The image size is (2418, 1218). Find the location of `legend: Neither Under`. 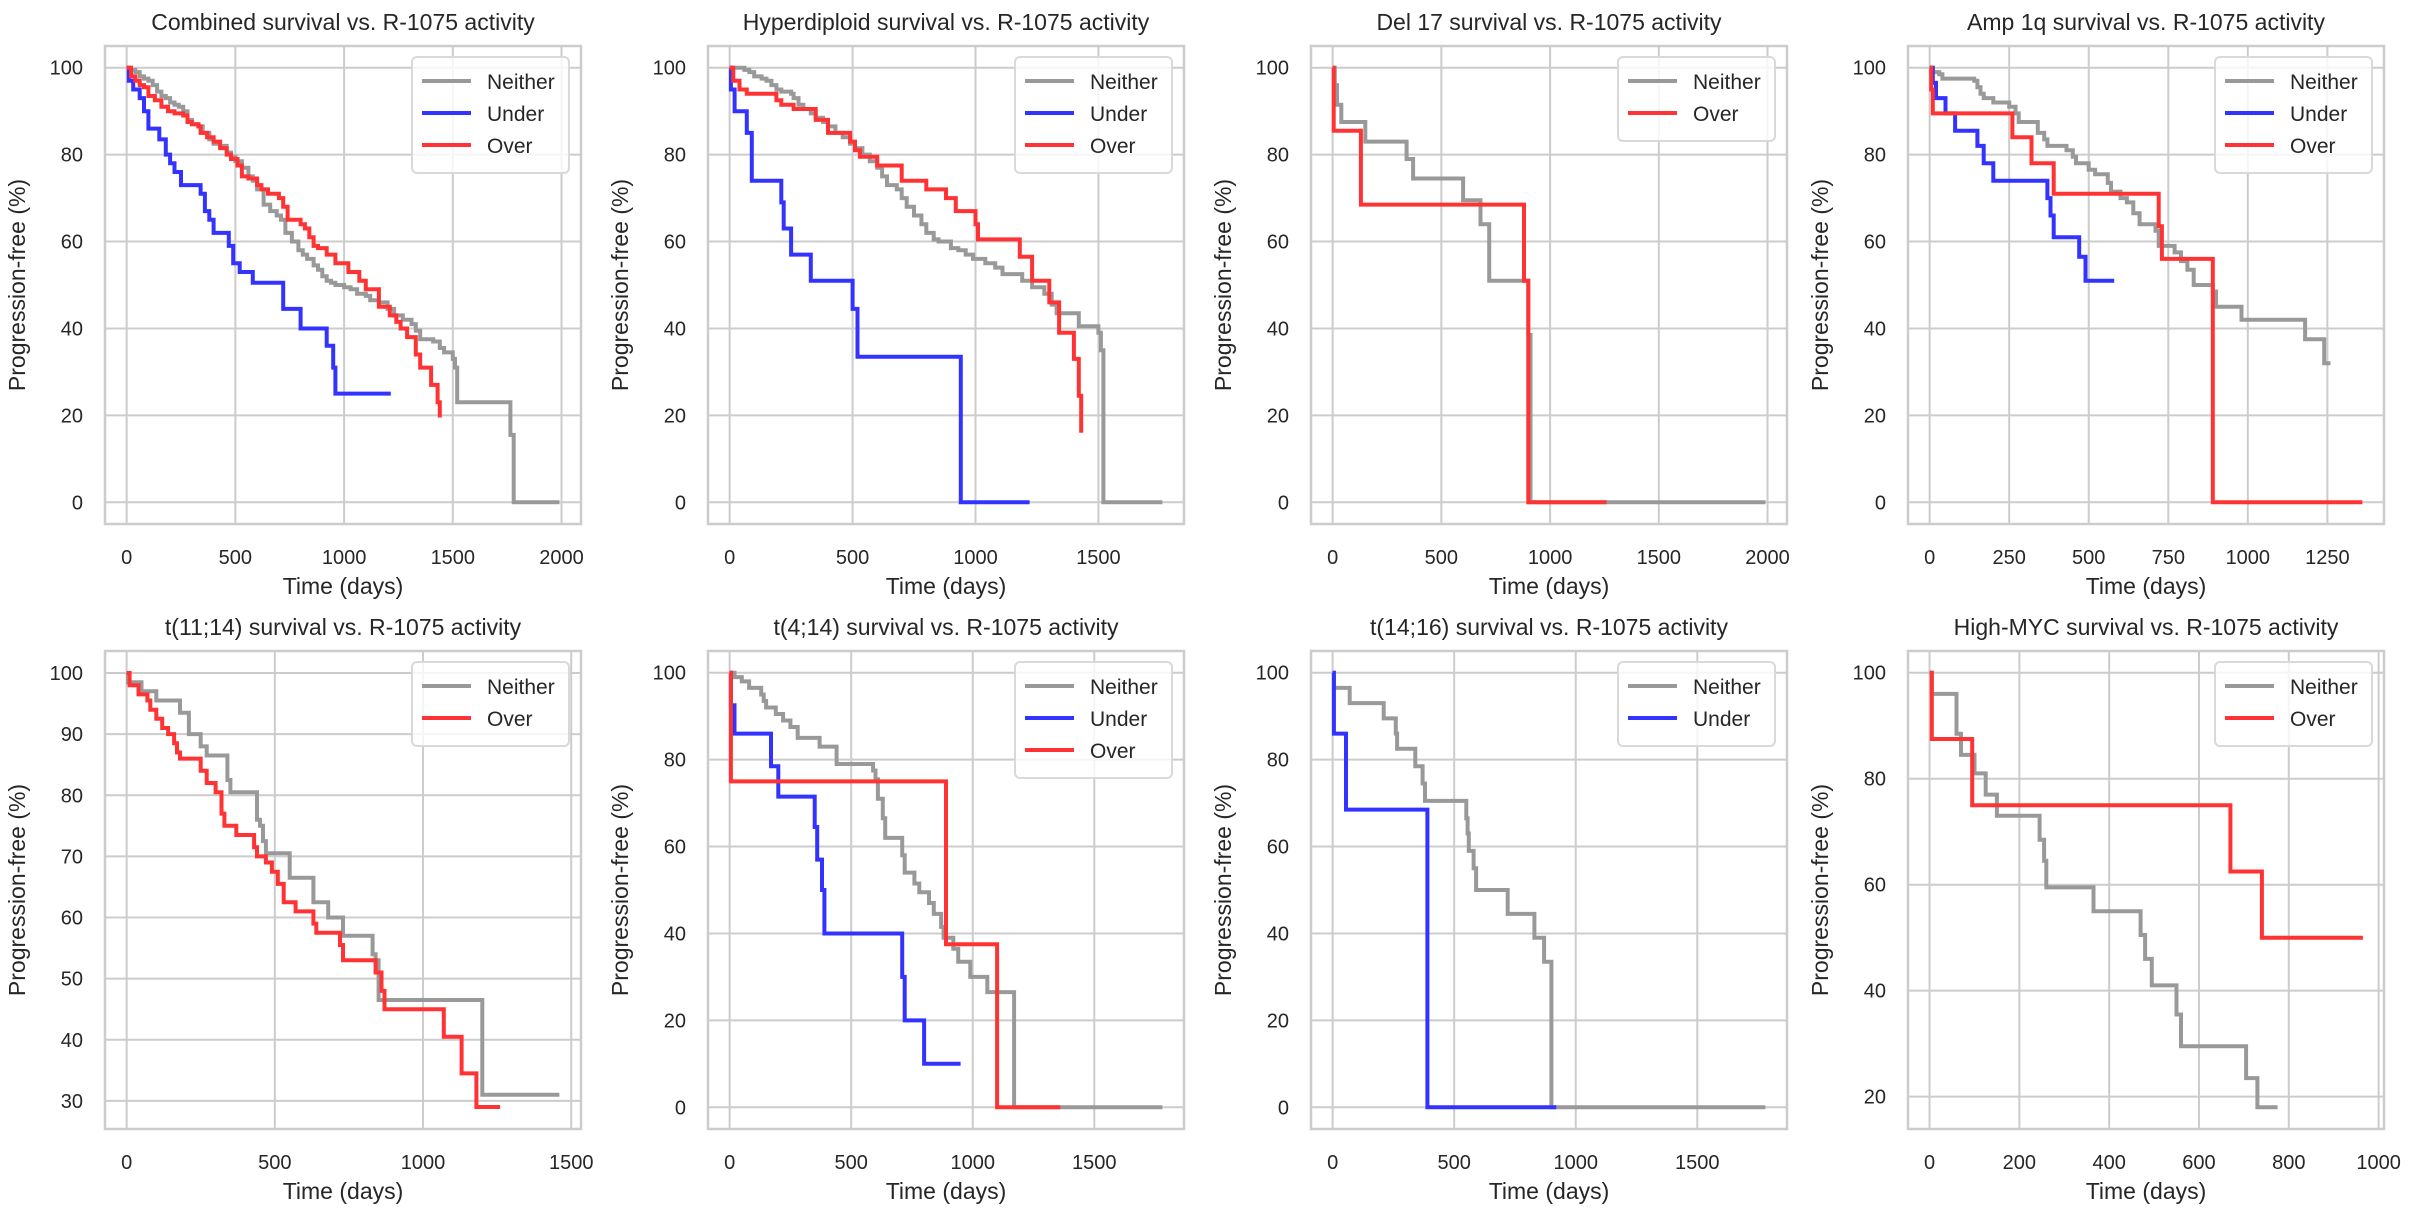

legend: Neither Under is located at coordinates (1696, 704).